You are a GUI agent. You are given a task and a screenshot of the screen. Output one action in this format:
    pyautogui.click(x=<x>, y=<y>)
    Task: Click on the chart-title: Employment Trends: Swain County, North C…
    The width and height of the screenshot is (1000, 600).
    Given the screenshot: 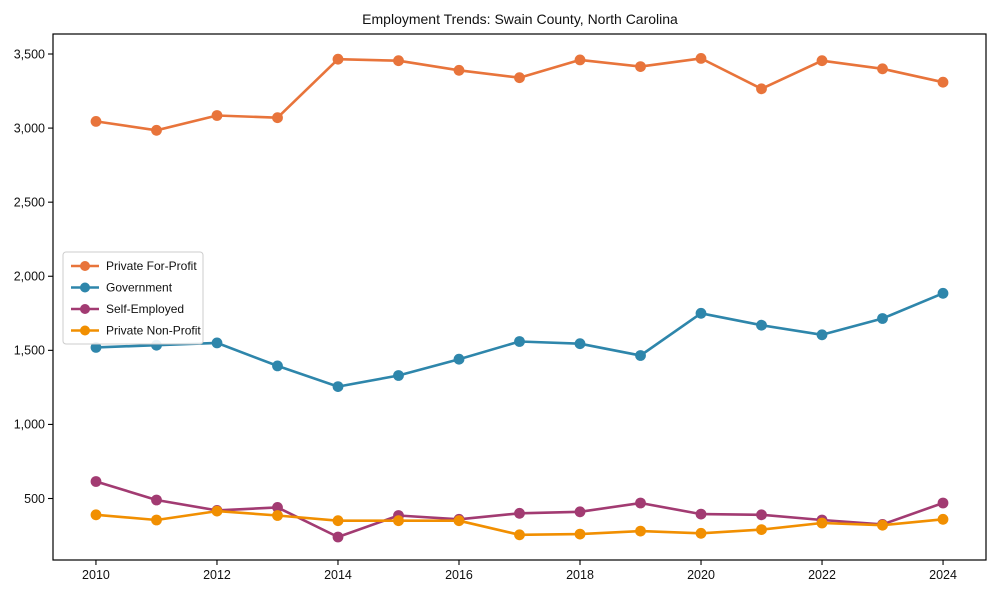 What is the action you would take?
    pyautogui.click(x=520, y=19)
    